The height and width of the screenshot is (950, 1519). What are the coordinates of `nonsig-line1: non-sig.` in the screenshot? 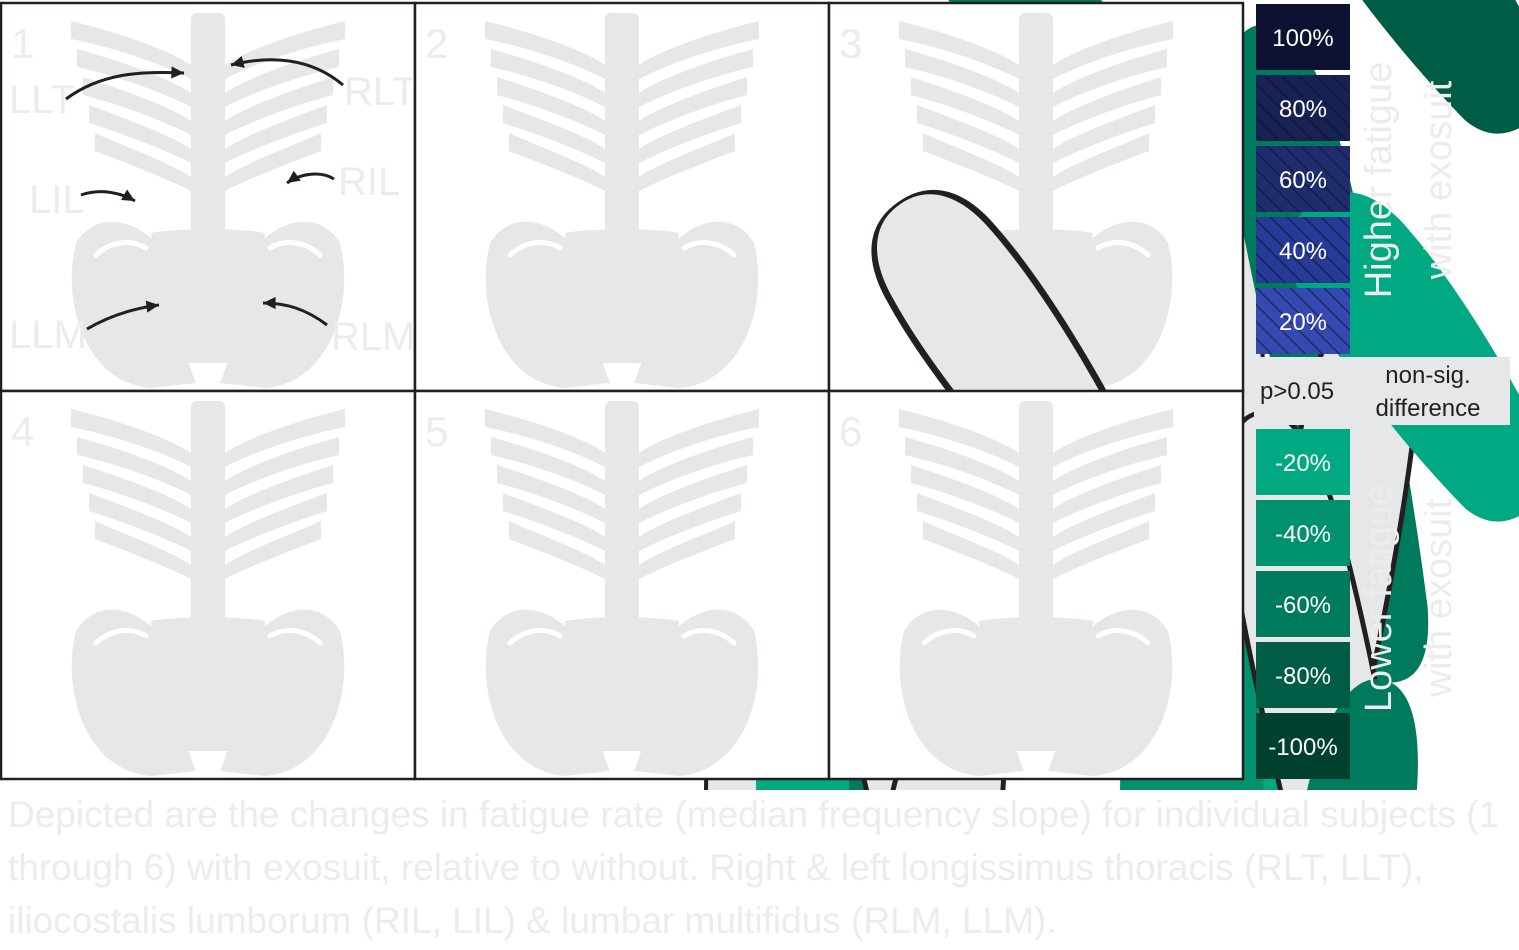 It's located at (1427, 375).